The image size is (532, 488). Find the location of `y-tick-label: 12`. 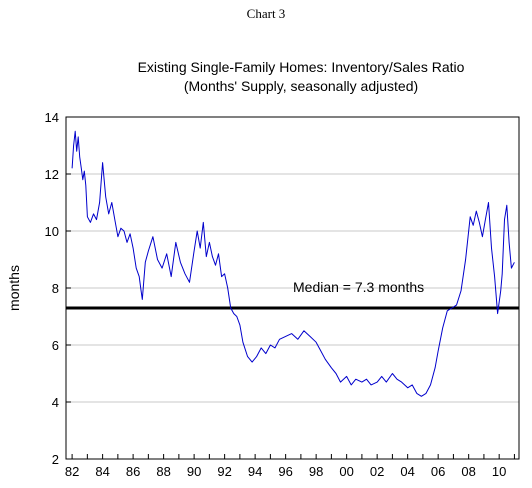

y-tick-label: 12 is located at coordinates (52, 174).